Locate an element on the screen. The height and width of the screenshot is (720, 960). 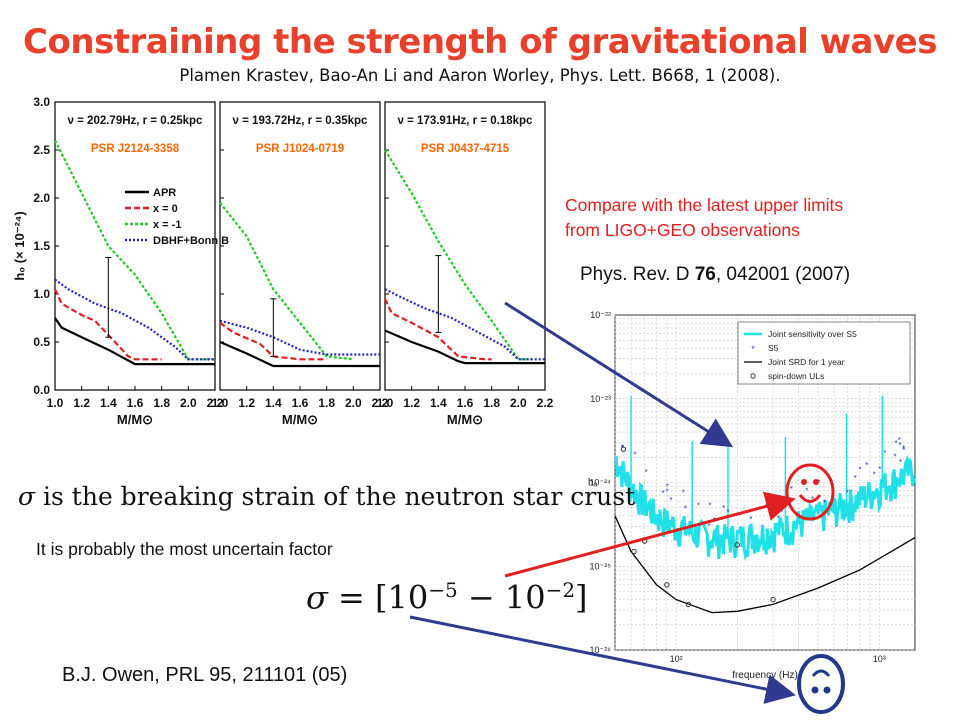
y-axis-label: h₀ (× 10⁻²⁴) is located at coordinates (19, 245).